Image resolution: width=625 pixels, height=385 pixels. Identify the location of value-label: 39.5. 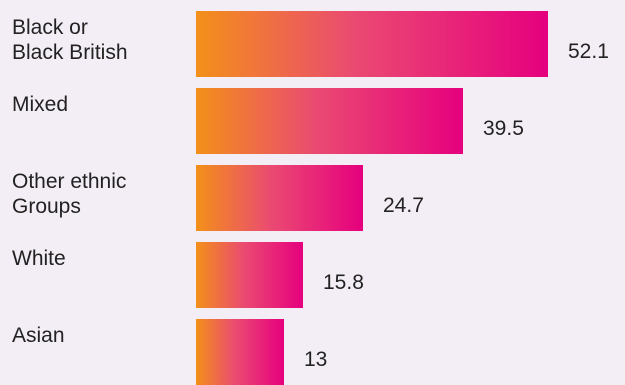
(503, 128).